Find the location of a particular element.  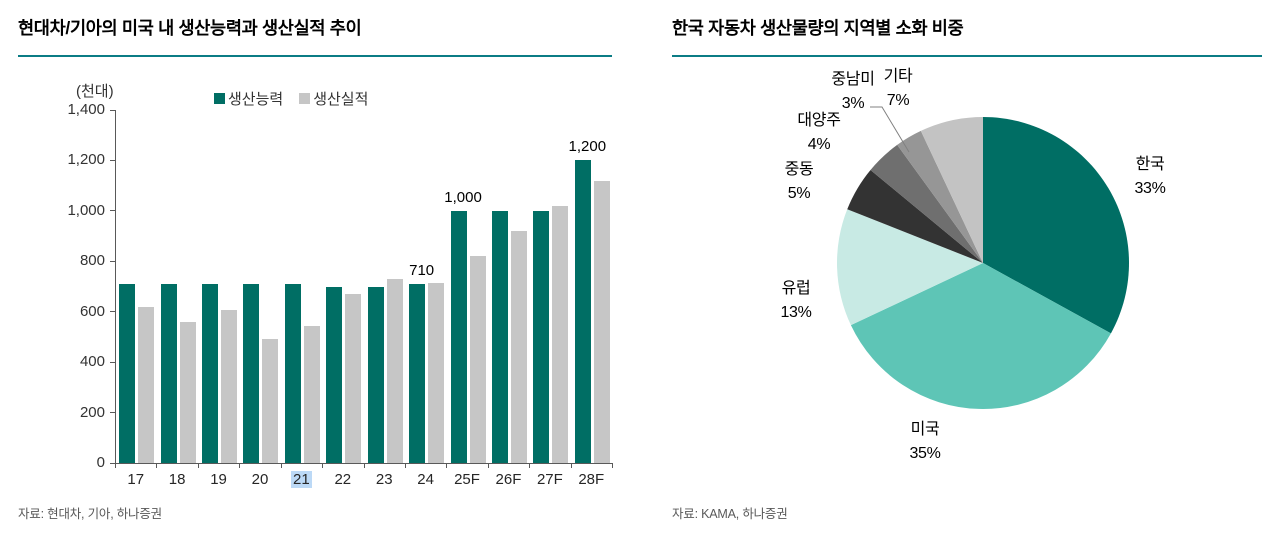

capacity-bar-26F is located at coordinates (499, 336).